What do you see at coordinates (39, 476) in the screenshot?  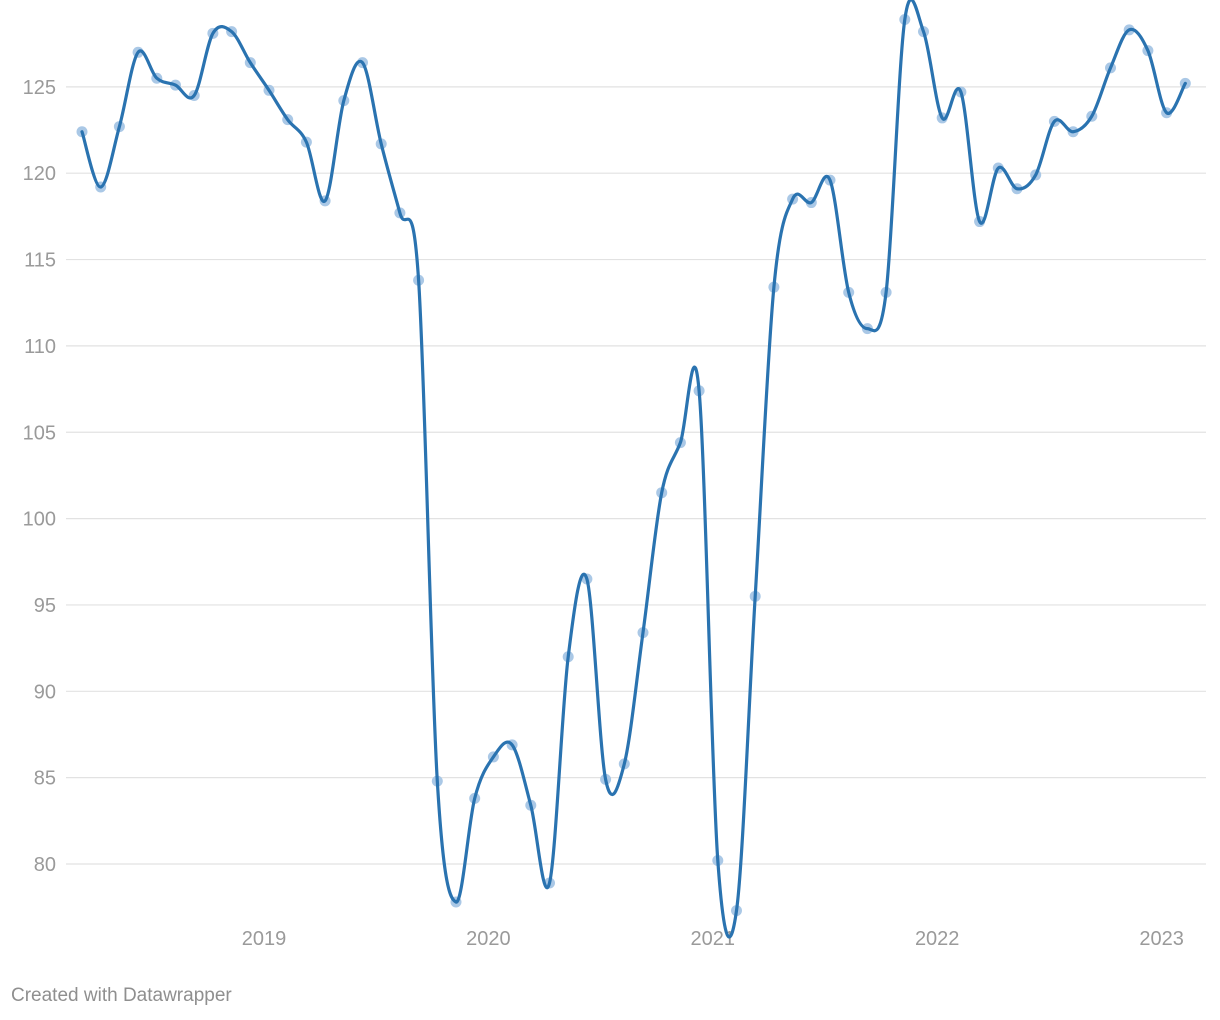 I see `y-axis-tick-labels: 80 85 90 95 100 105 110 115 120 125` at bounding box center [39, 476].